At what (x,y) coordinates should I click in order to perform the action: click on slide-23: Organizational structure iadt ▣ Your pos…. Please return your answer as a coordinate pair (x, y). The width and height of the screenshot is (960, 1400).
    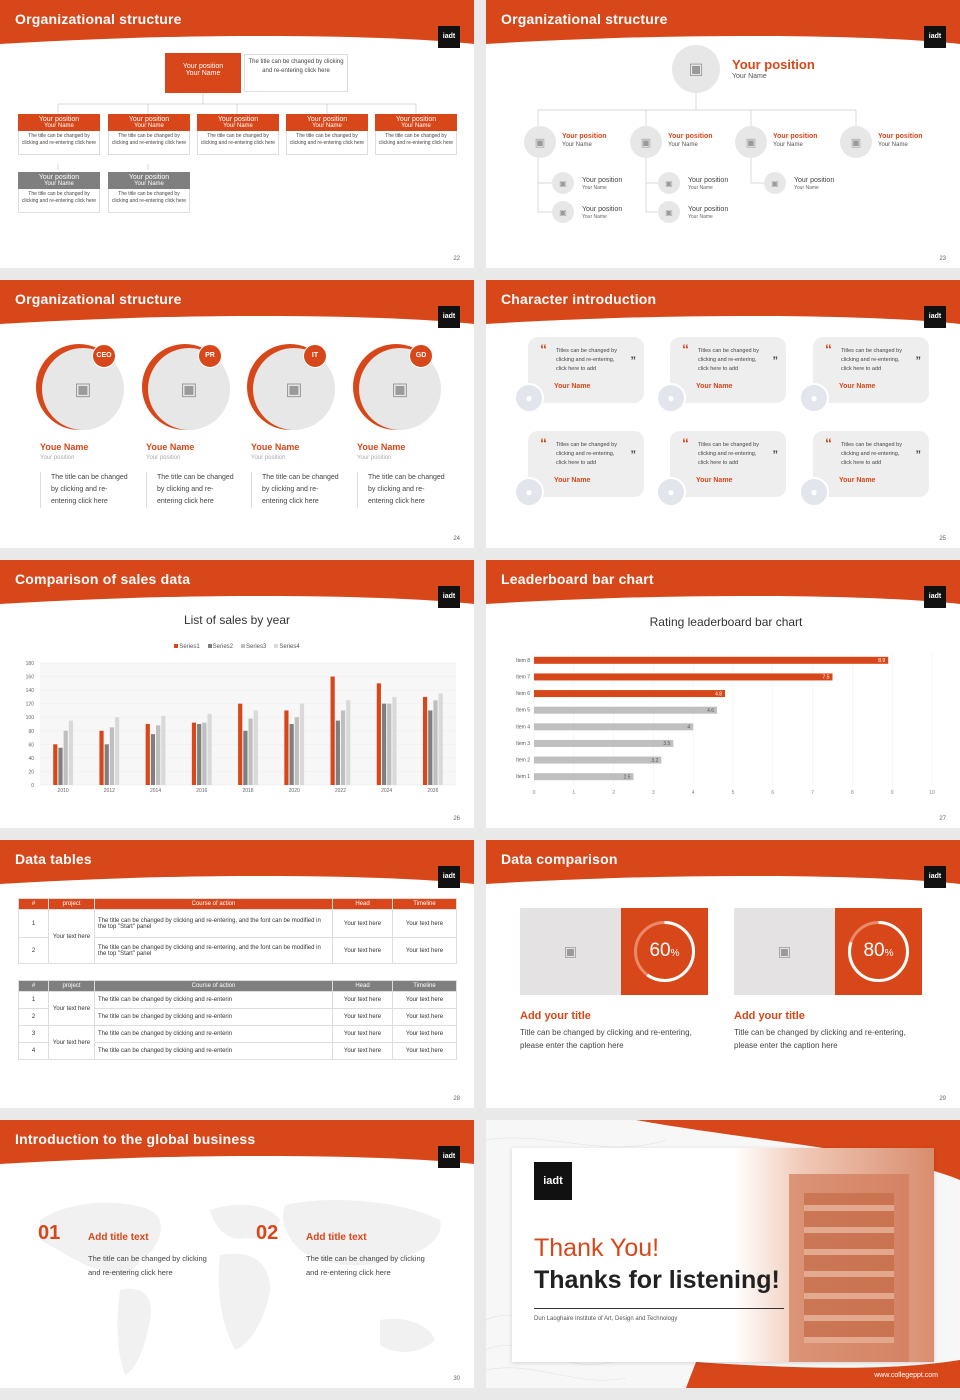
    Looking at the image, I should click on (723, 134).